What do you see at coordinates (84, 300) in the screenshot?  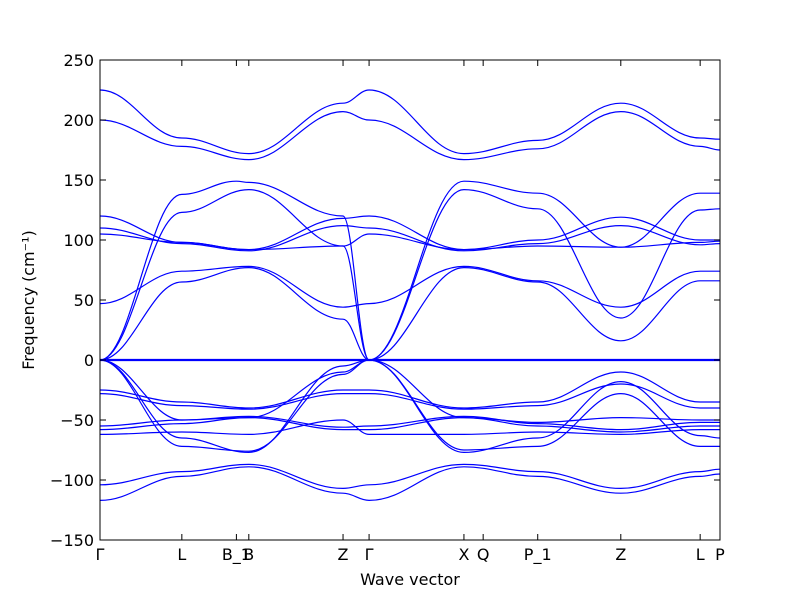 I see `y-tick-label: 50` at bounding box center [84, 300].